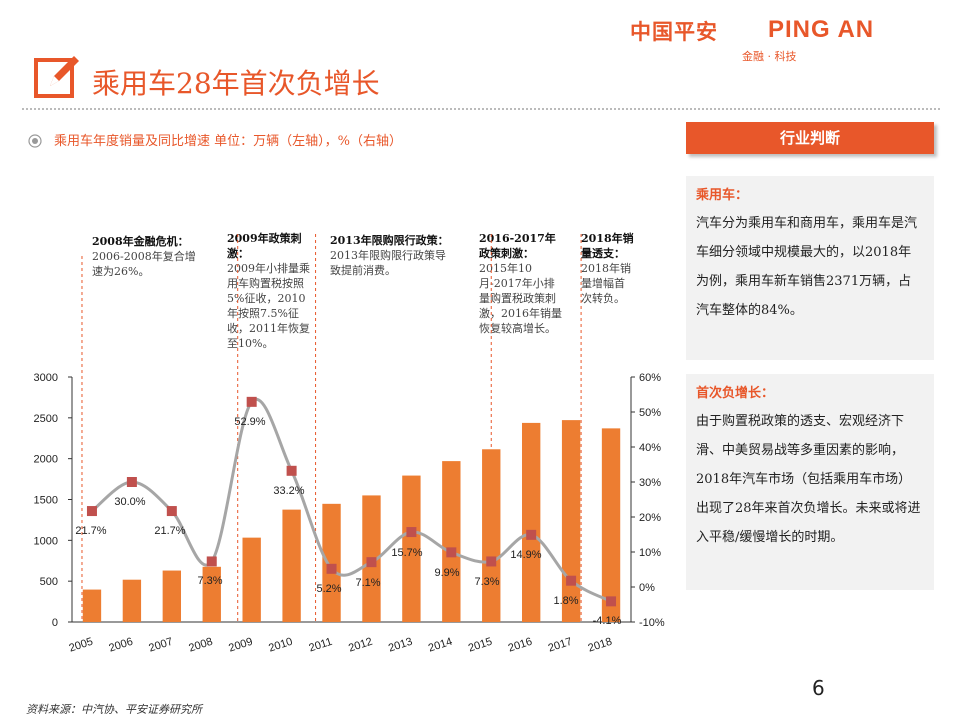  Describe the element at coordinates (46, 541) in the screenshot. I see `y-left-tick-label: 1000` at that location.